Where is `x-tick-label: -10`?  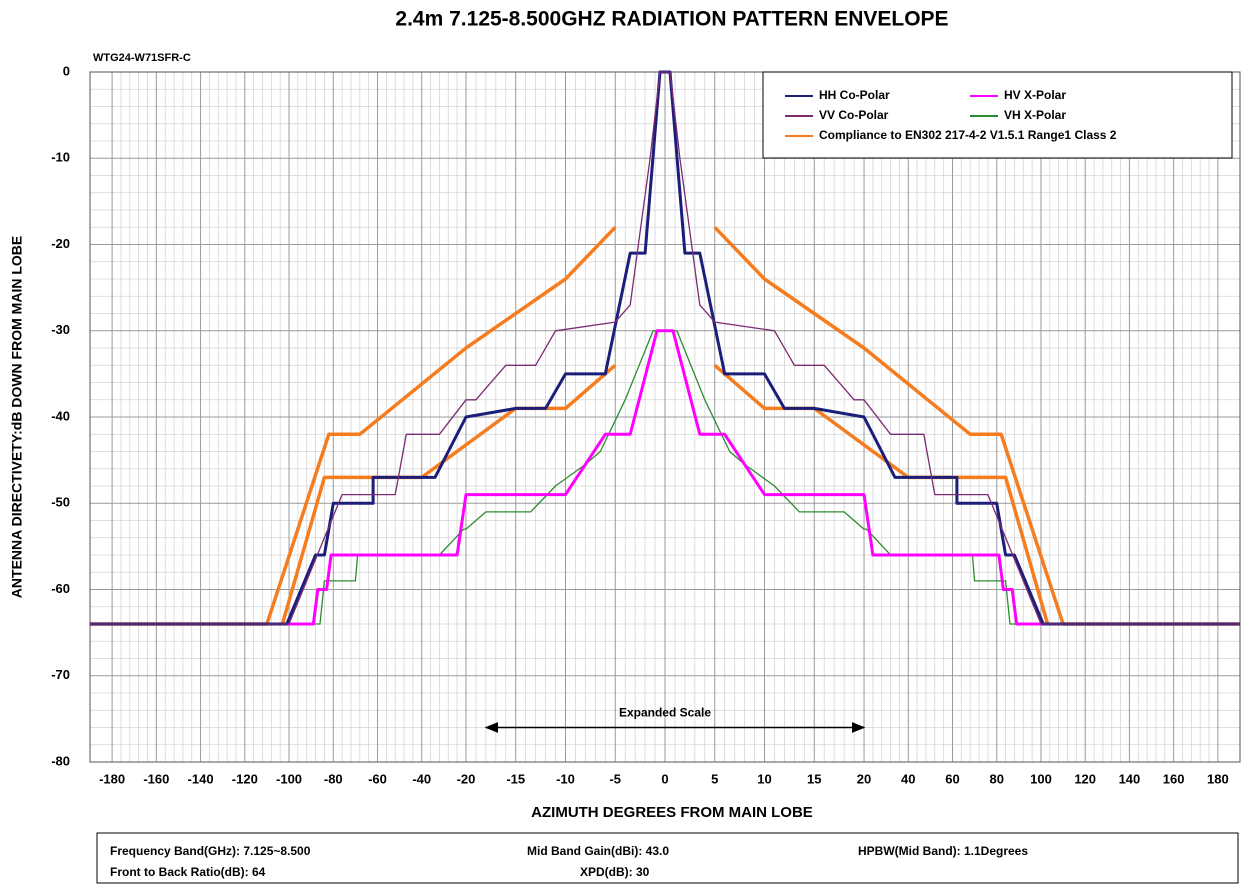
x-tick-label: -10 is located at coordinates (565, 778).